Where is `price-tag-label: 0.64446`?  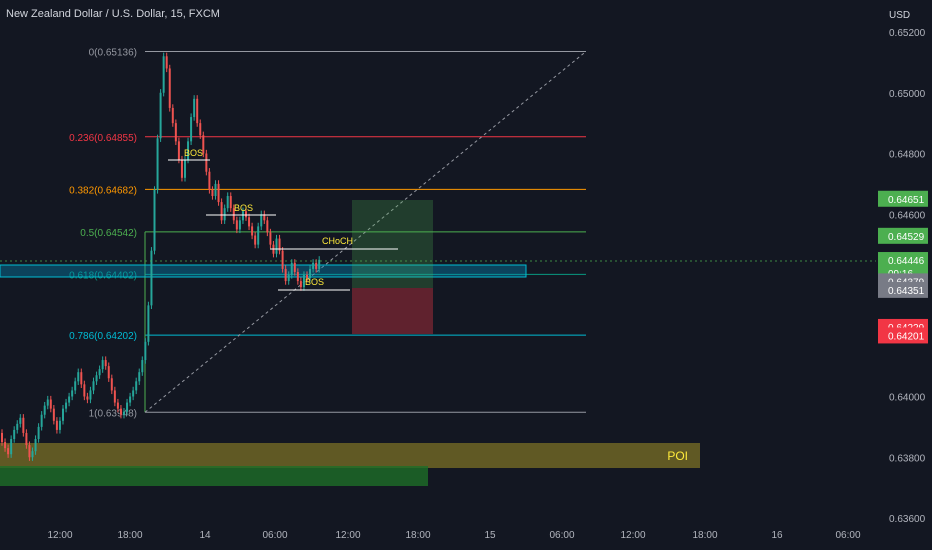
price-tag-label: 0.64446 is located at coordinates (906, 261).